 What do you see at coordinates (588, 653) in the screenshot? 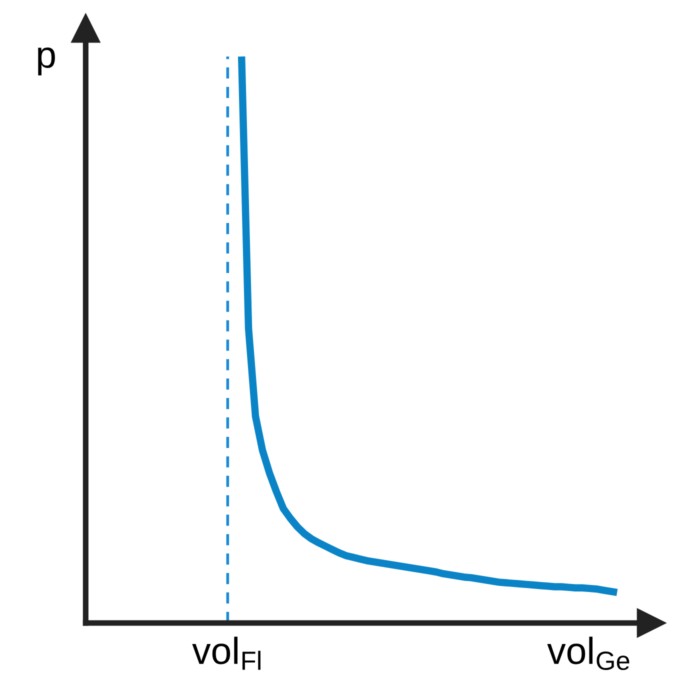
I see `x-tick-label: vol$_{Ge}$` at bounding box center [588, 653].